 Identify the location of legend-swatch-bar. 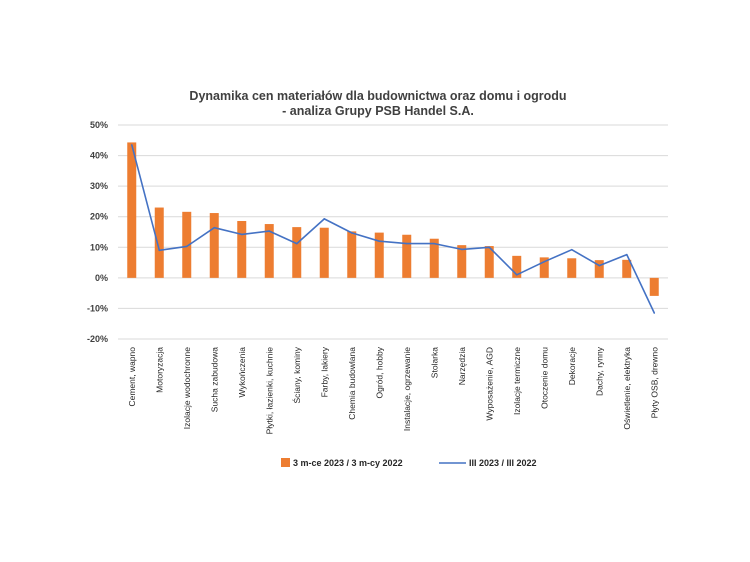
(285, 462).